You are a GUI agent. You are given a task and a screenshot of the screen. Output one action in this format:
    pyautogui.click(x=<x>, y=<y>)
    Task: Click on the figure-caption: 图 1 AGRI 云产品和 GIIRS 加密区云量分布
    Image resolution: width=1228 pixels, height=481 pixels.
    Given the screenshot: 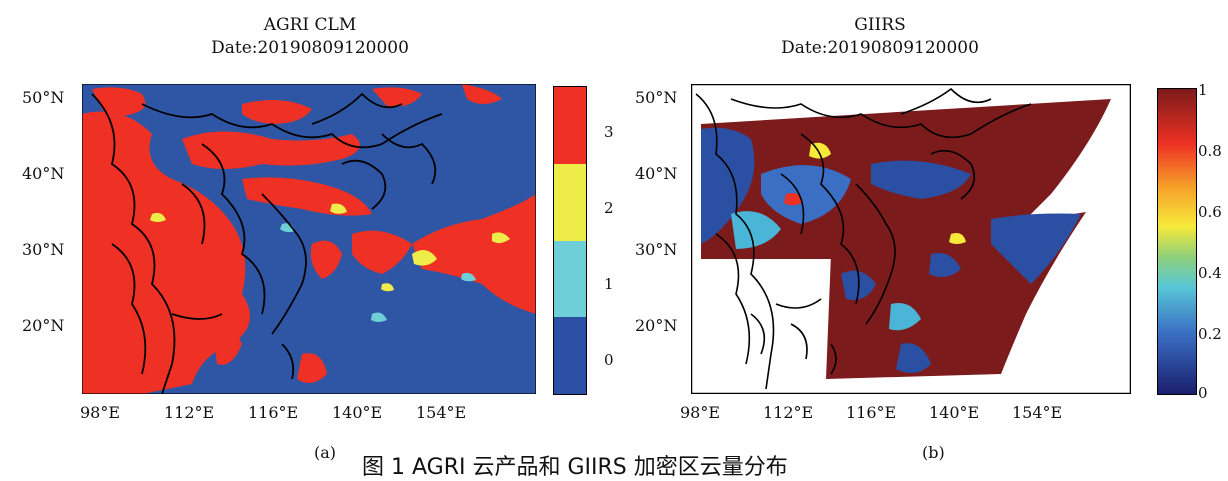 What is the action you would take?
    pyautogui.click(x=575, y=467)
    